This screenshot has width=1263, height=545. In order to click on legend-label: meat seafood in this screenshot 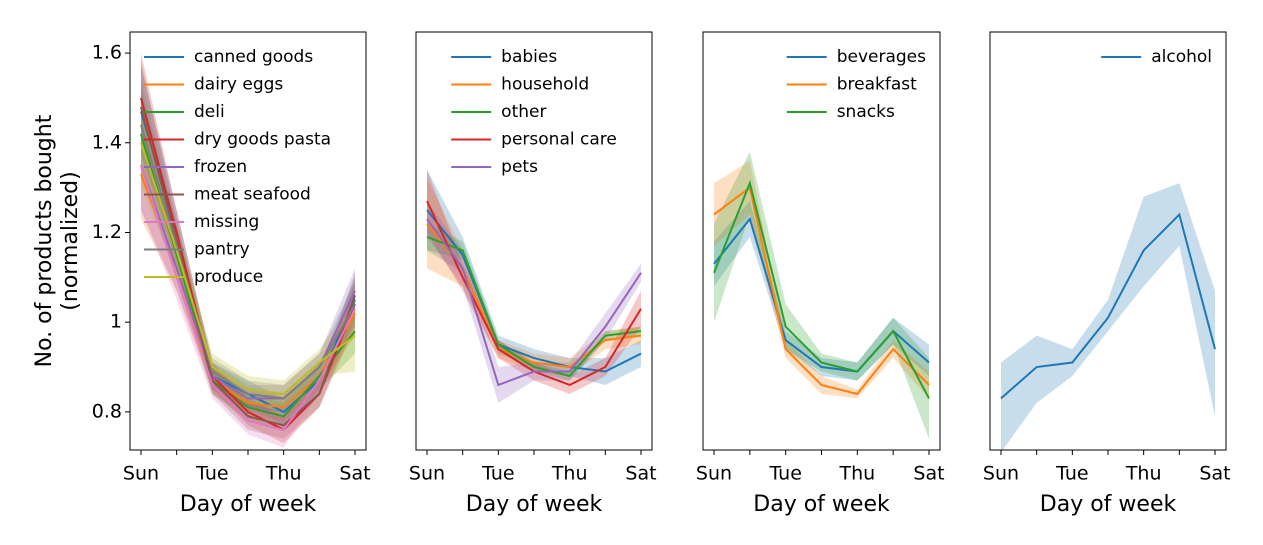, I will do `click(252, 195)`.